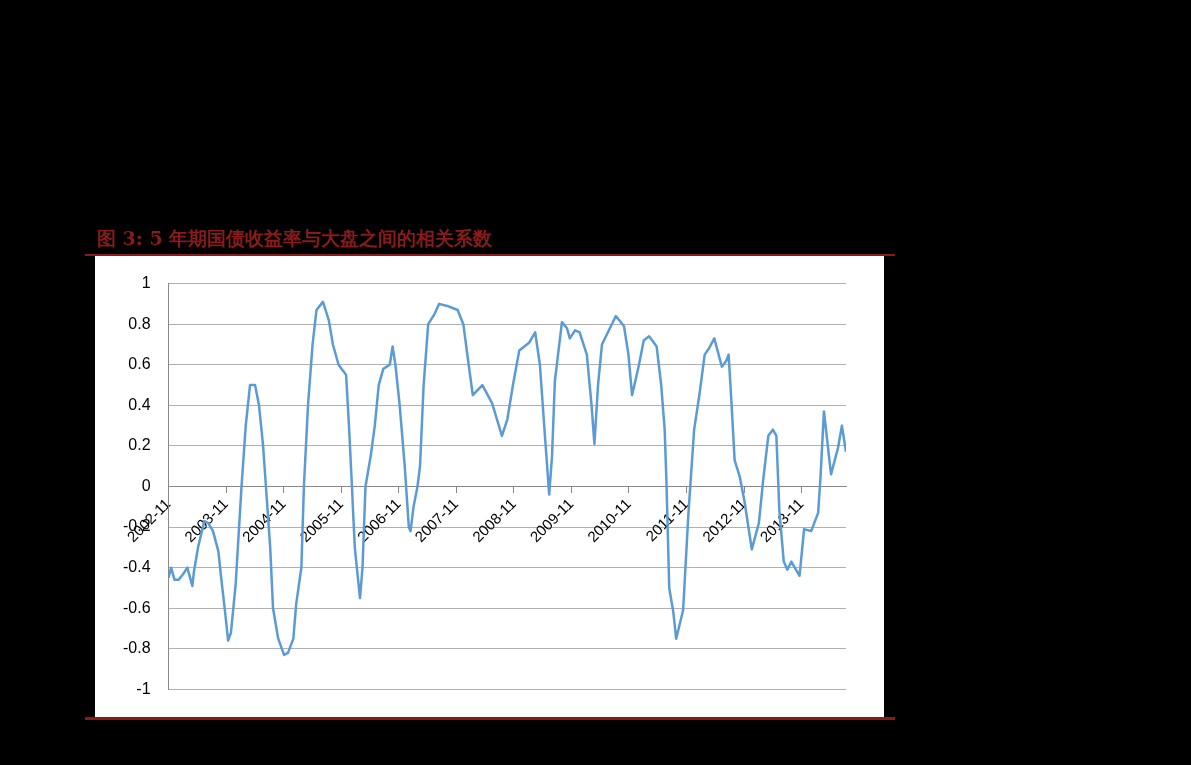 Image resolution: width=1191 pixels, height=765 pixels. What do you see at coordinates (139, 445) in the screenshot?
I see `y-tick-label: 0.2` at bounding box center [139, 445].